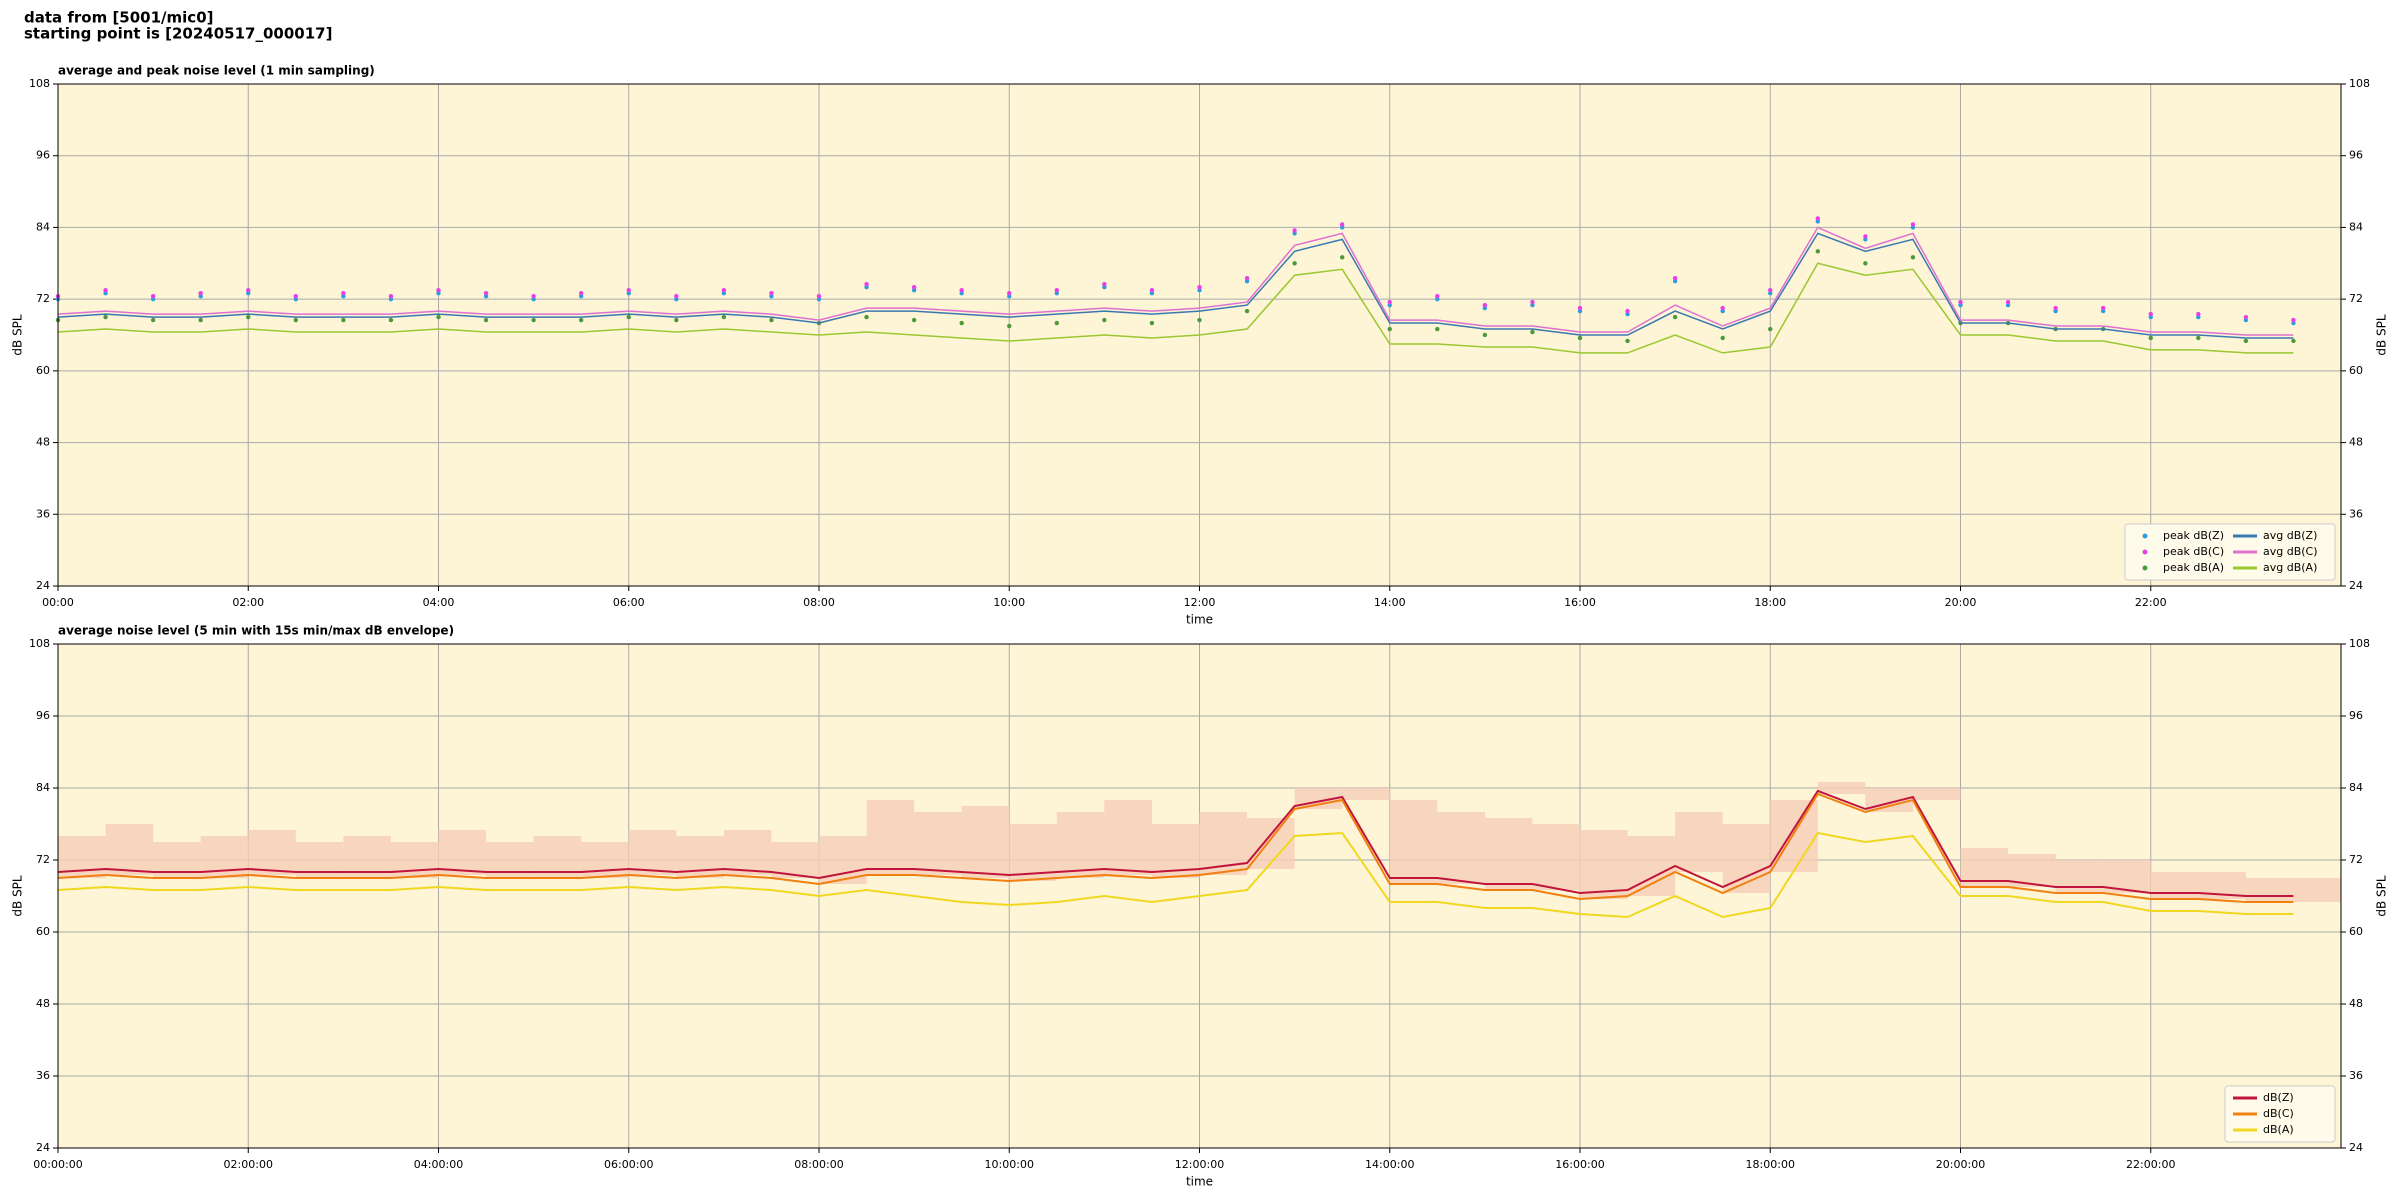 This screenshot has width=2400, height=1200. What do you see at coordinates (819, 602) in the screenshot?
I see `x-tick-label: 08:00` at bounding box center [819, 602].